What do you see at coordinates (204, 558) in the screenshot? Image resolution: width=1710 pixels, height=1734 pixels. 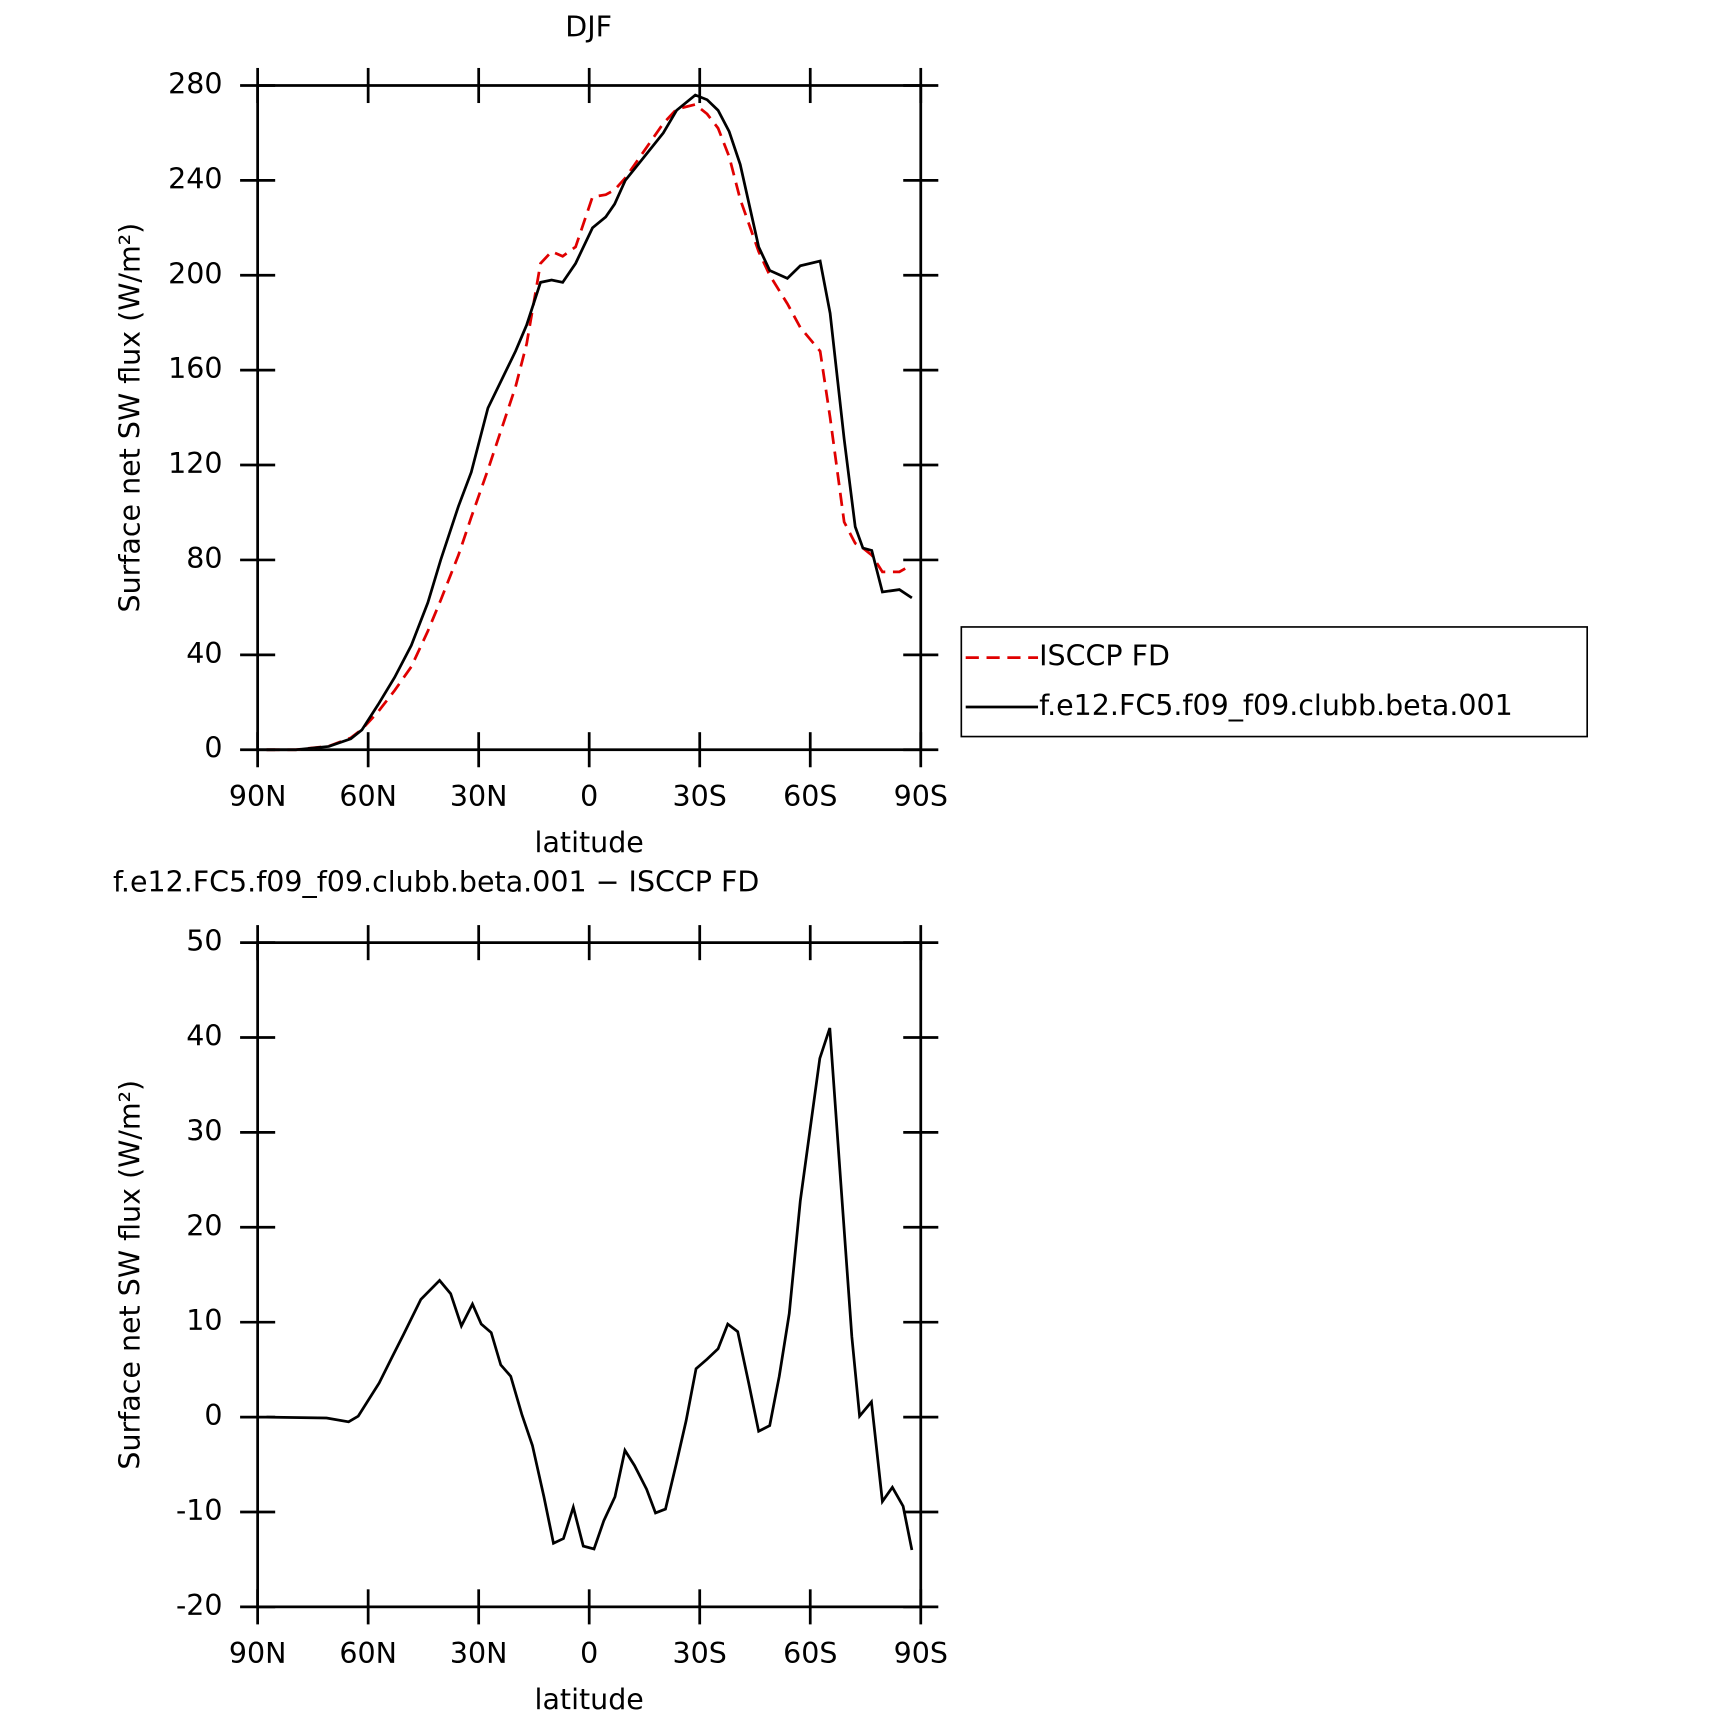 I see `y-tick-label: 80` at bounding box center [204, 558].